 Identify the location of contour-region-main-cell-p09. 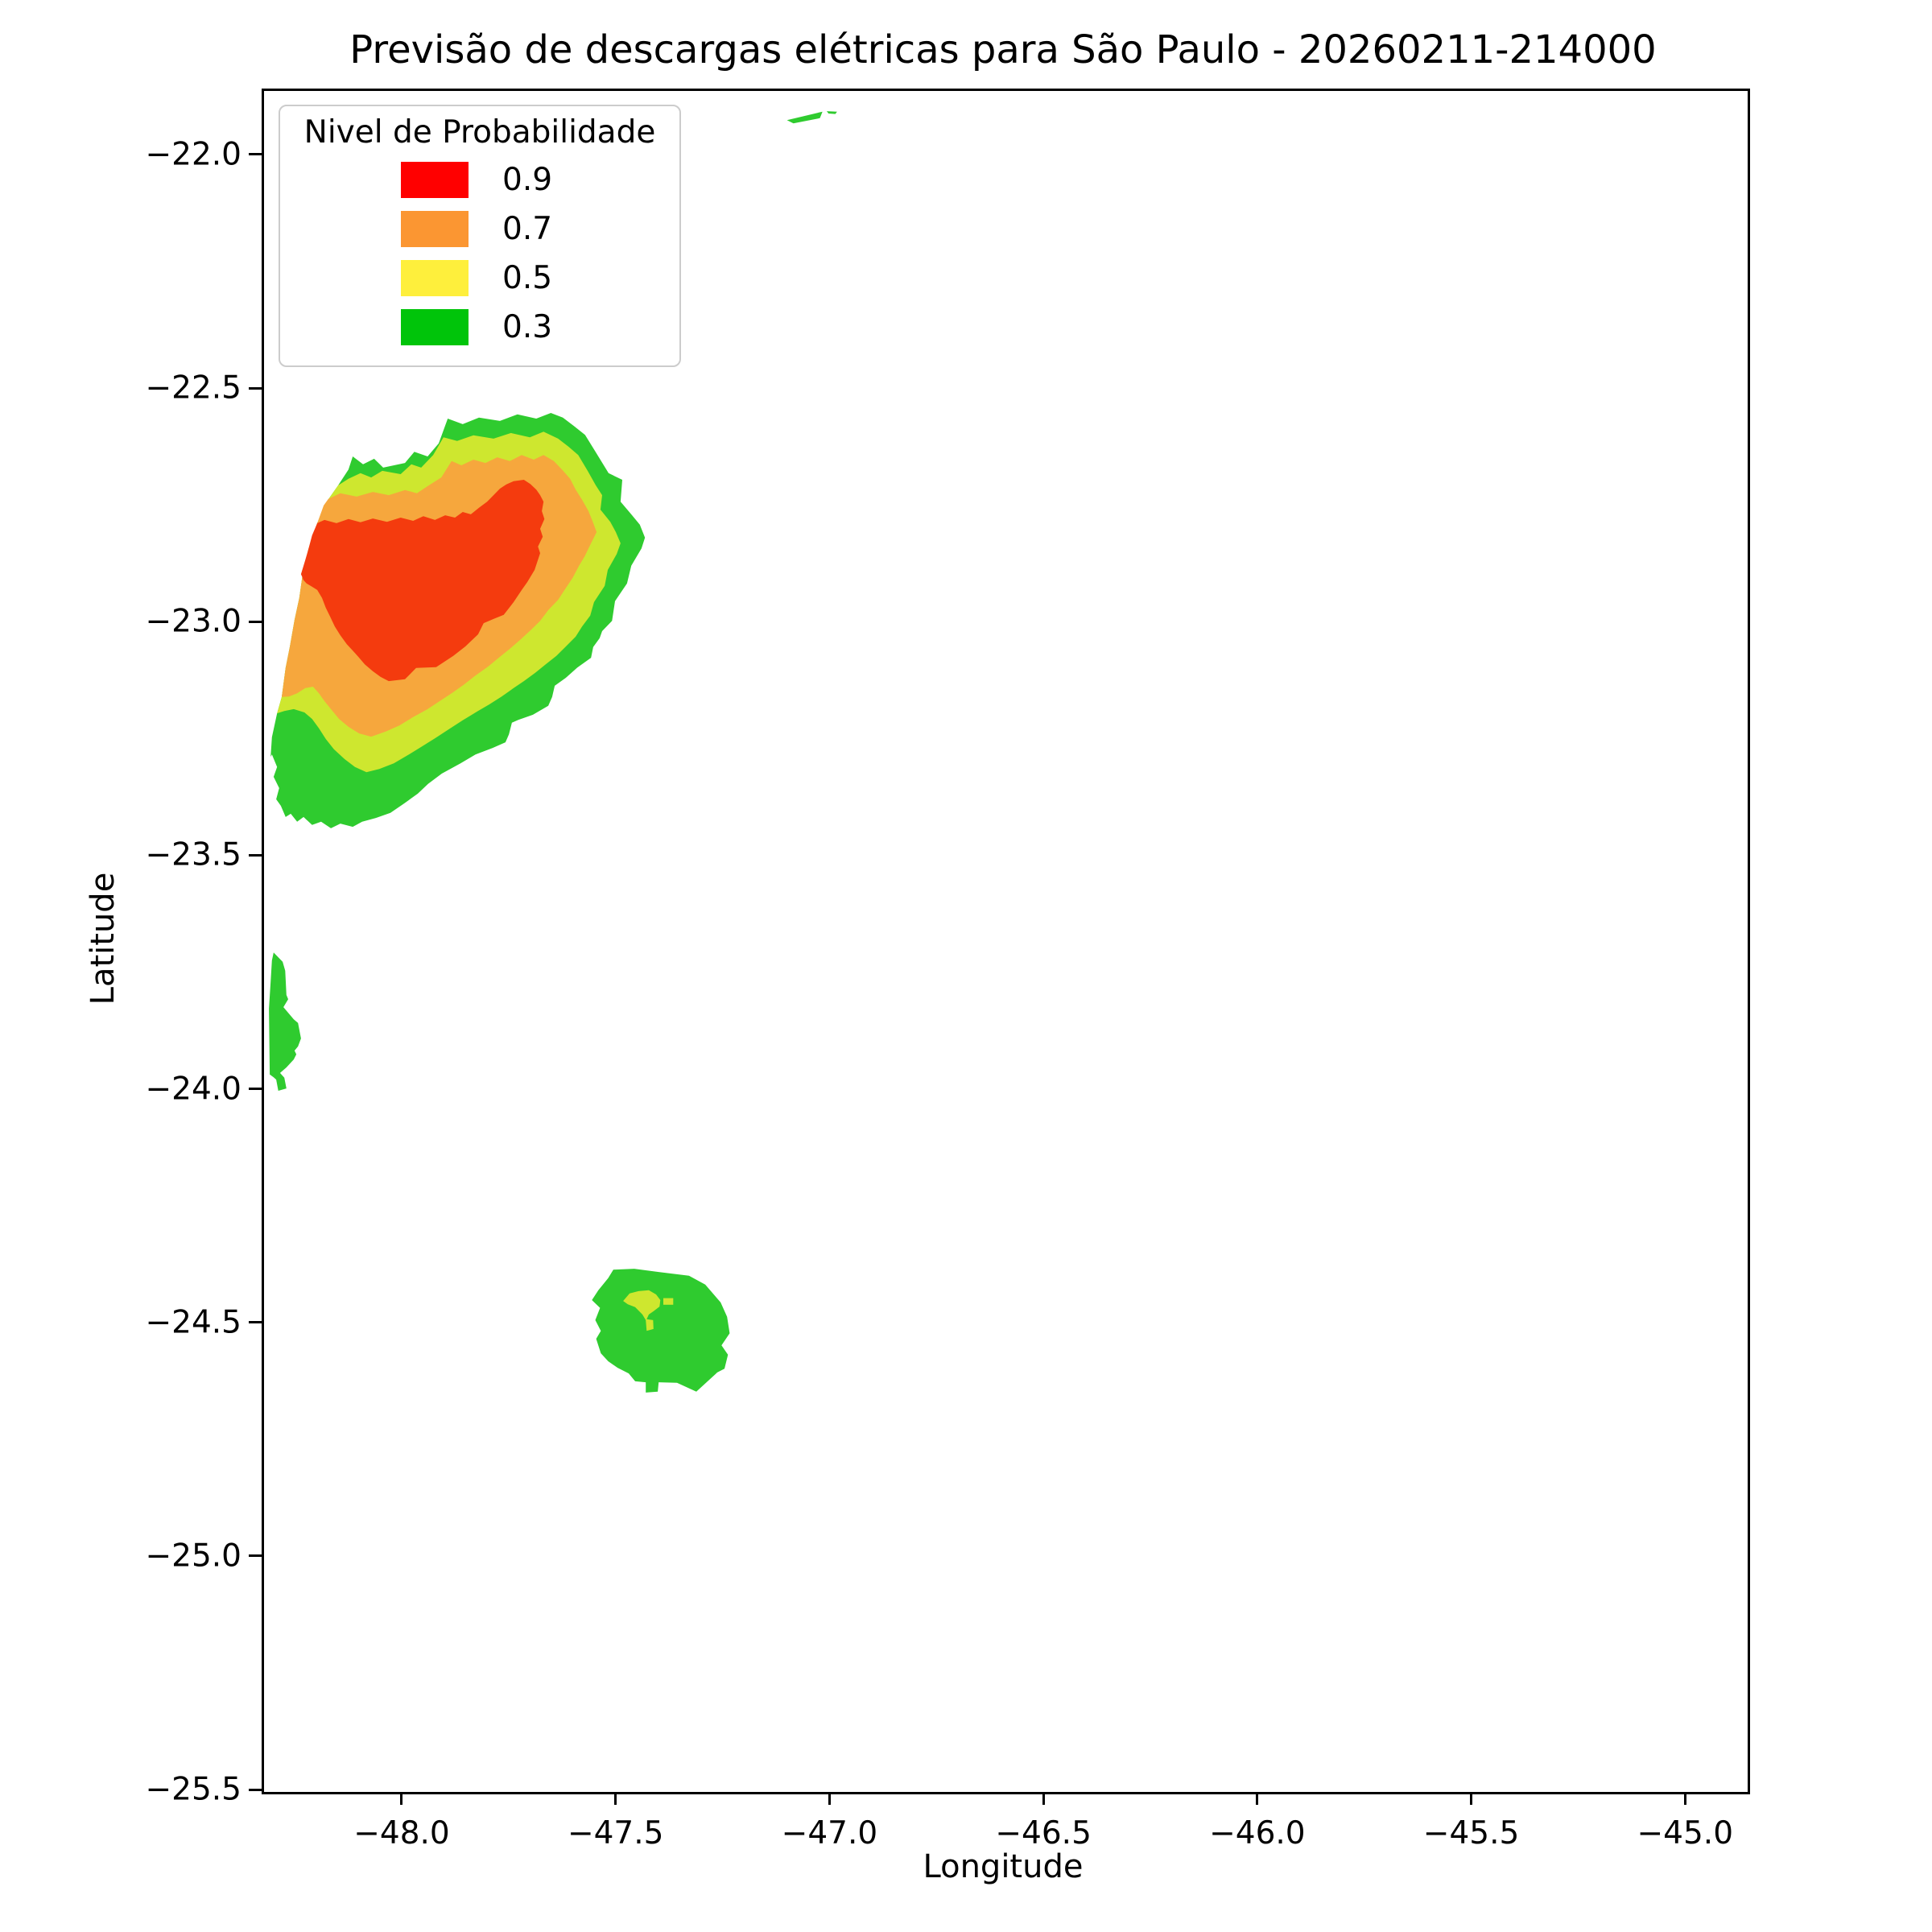
(422, 581).